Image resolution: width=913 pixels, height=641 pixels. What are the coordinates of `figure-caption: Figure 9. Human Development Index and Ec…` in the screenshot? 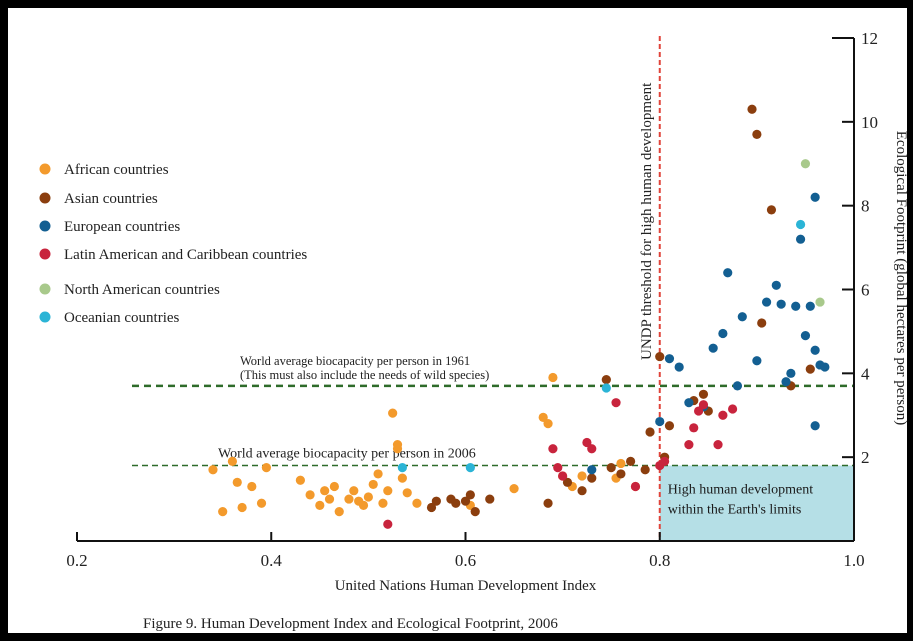 It's located at (350, 624).